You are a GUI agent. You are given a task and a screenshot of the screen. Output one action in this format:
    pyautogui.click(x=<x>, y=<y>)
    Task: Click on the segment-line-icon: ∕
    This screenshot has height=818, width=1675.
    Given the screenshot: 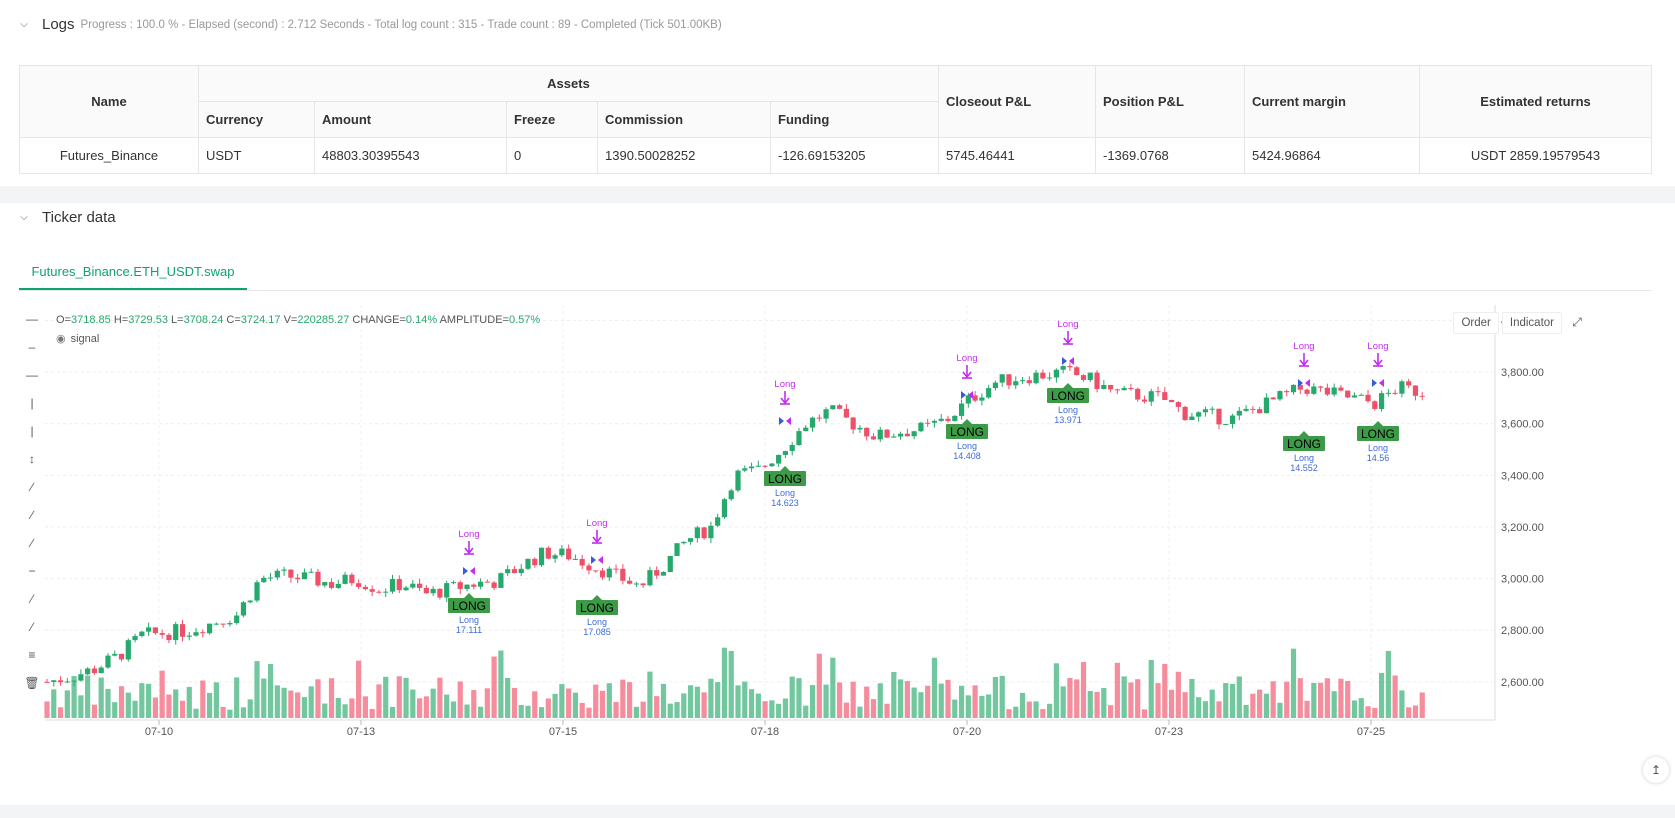 What is the action you would take?
    pyautogui.click(x=31, y=543)
    